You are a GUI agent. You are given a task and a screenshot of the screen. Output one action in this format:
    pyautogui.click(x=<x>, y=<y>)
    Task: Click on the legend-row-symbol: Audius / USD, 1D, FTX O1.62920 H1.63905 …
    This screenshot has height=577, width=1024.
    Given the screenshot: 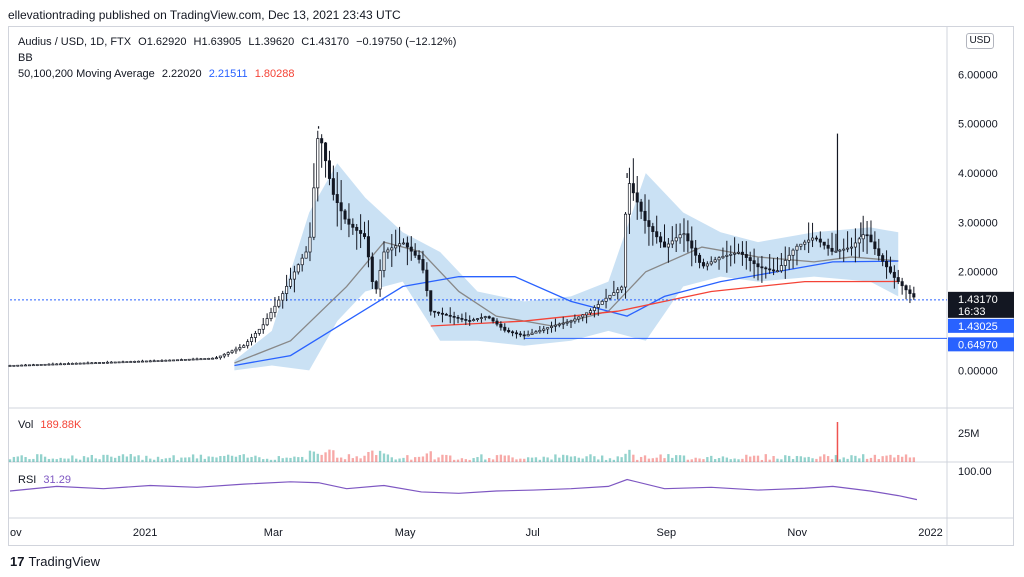 What is the action you would take?
    pyautogui.click(x=239, y=42)
    